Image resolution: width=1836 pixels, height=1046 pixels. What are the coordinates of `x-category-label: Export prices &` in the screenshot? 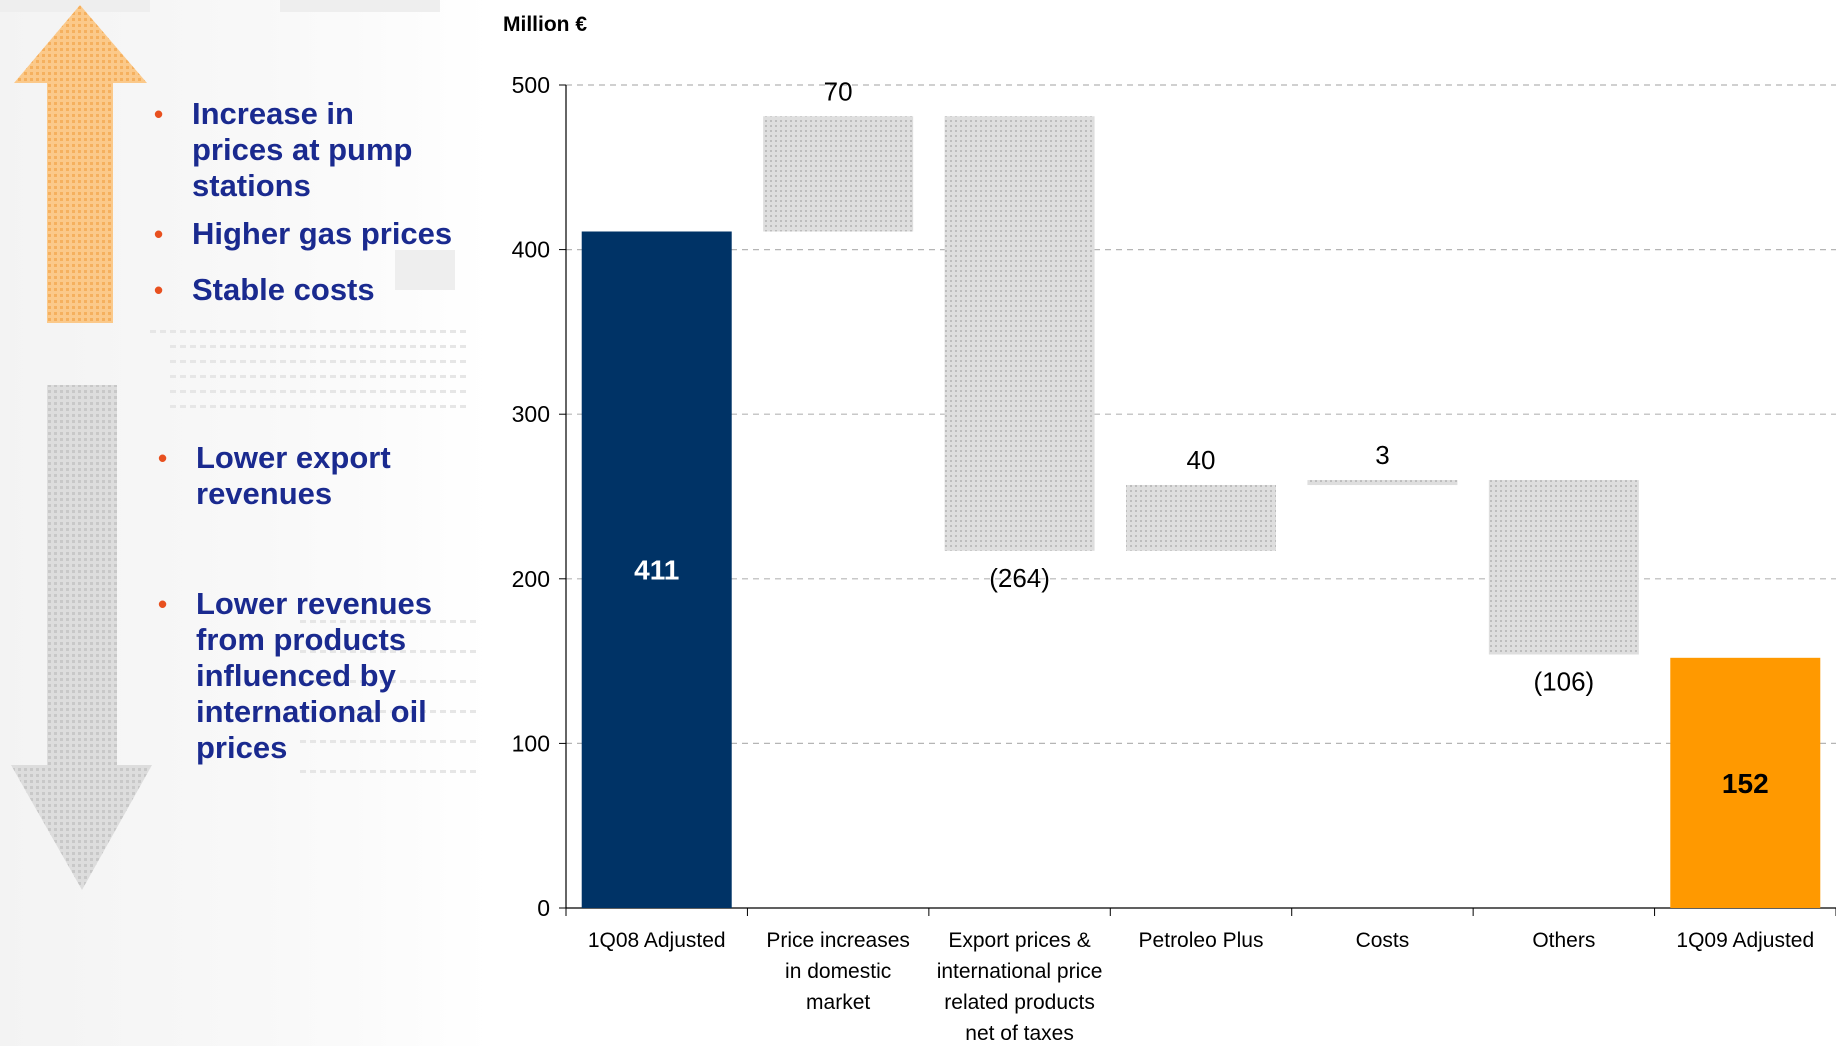 It's located at (1019, 940).